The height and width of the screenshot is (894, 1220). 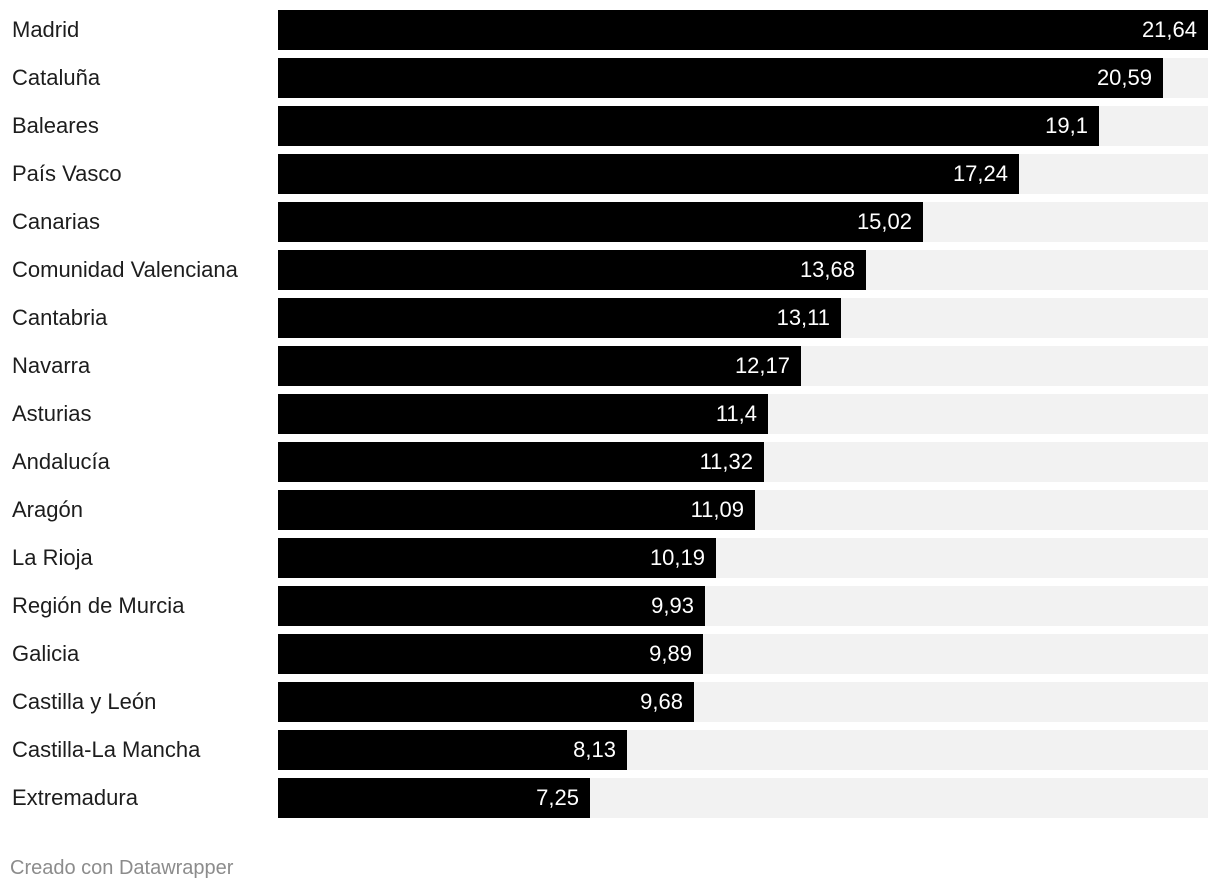 I want to click on value-label: 9,93, so click(x=672, y=605).